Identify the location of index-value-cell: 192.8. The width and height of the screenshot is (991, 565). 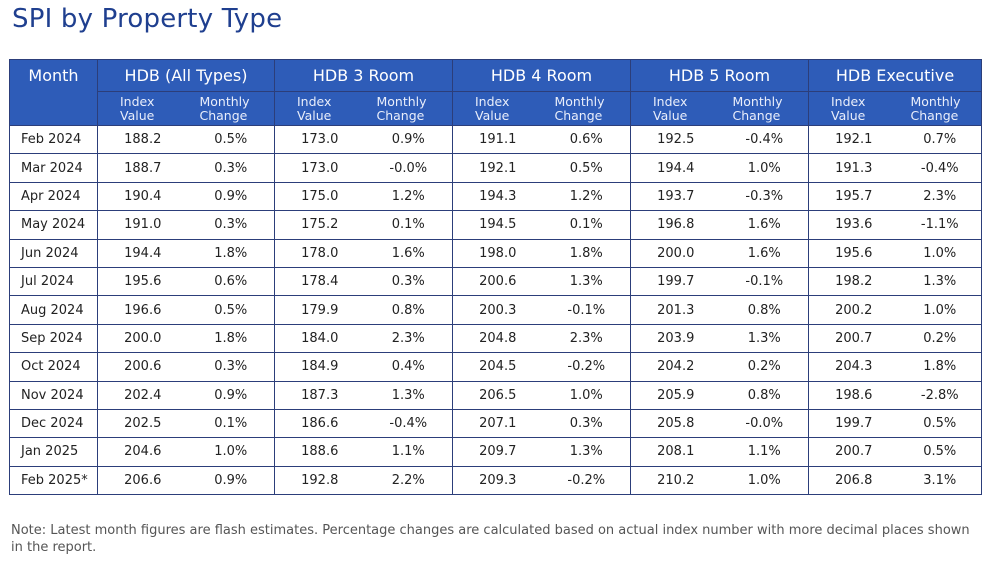
(319, 480).